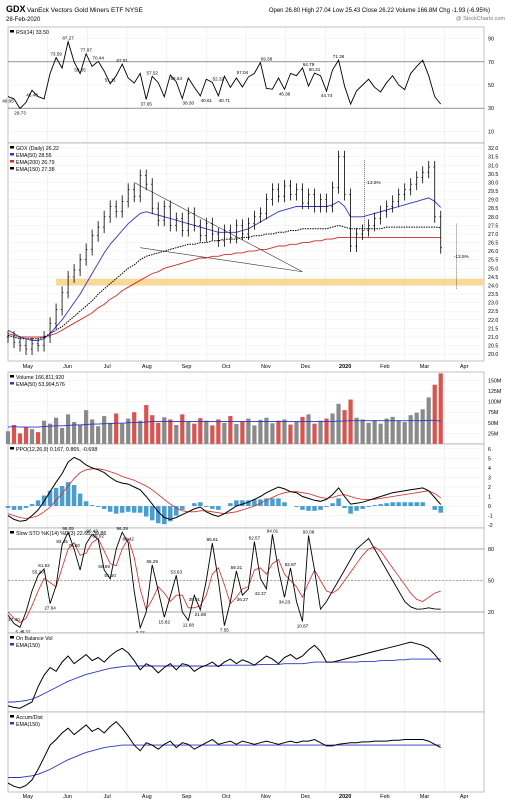  I want to click on bottom-month-label: Dec, so click(306, 797).